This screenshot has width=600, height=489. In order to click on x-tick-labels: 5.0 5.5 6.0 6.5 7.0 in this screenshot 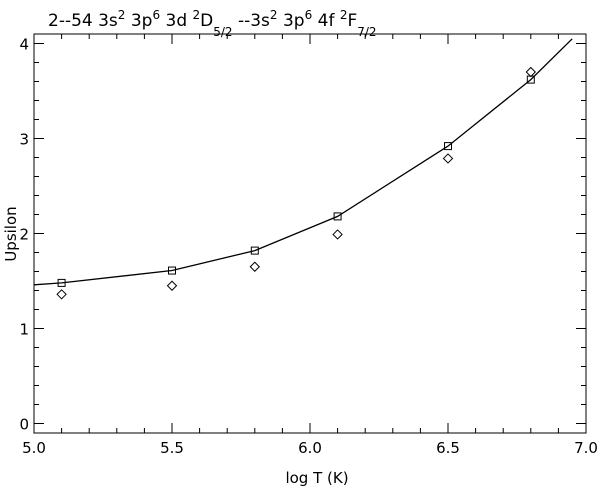, I will do `click(310, 448)`.